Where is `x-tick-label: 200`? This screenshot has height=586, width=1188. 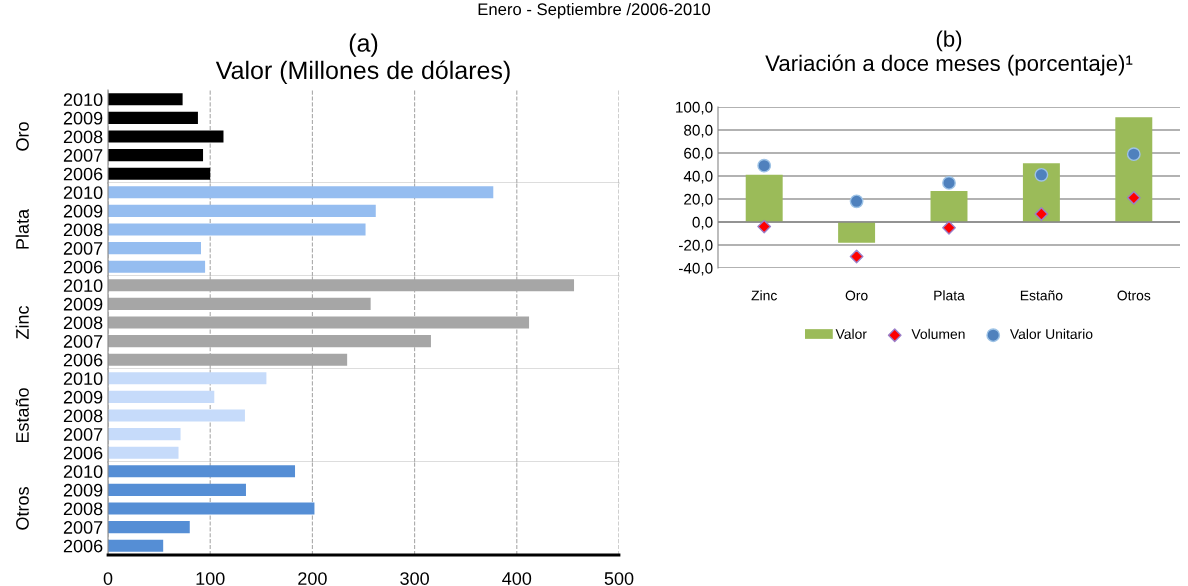 x-tick-label: 200 is located at coordinates (312, 578).